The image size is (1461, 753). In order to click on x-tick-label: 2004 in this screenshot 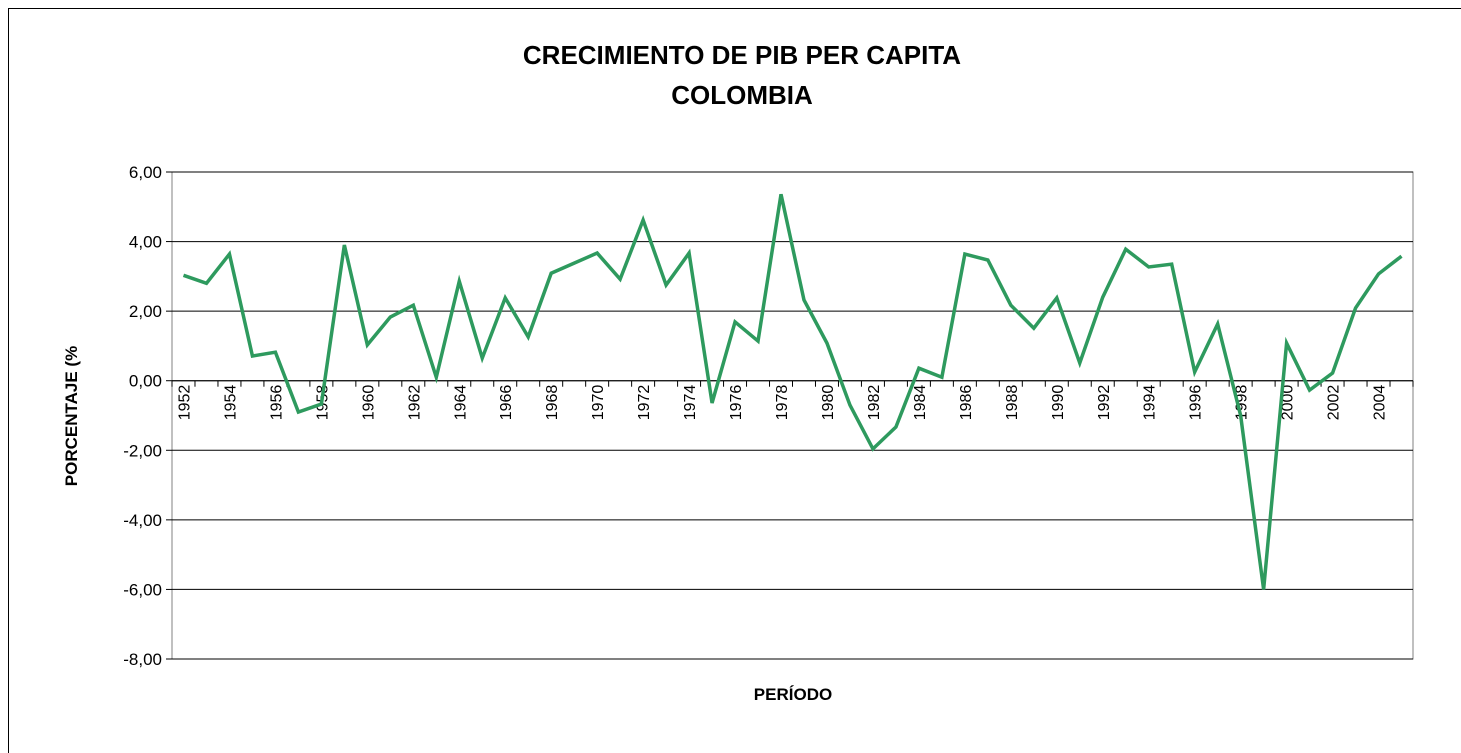, I will do `click(1380, 403)`.